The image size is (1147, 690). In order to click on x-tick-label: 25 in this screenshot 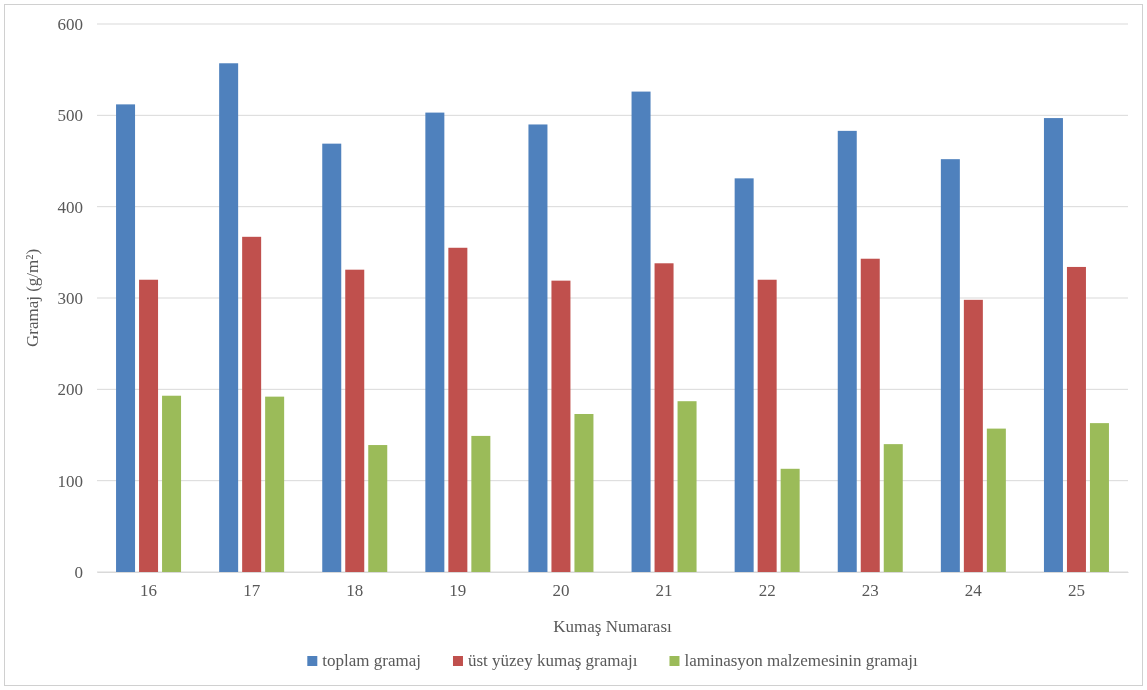, I will do `click(1076, 591)`.